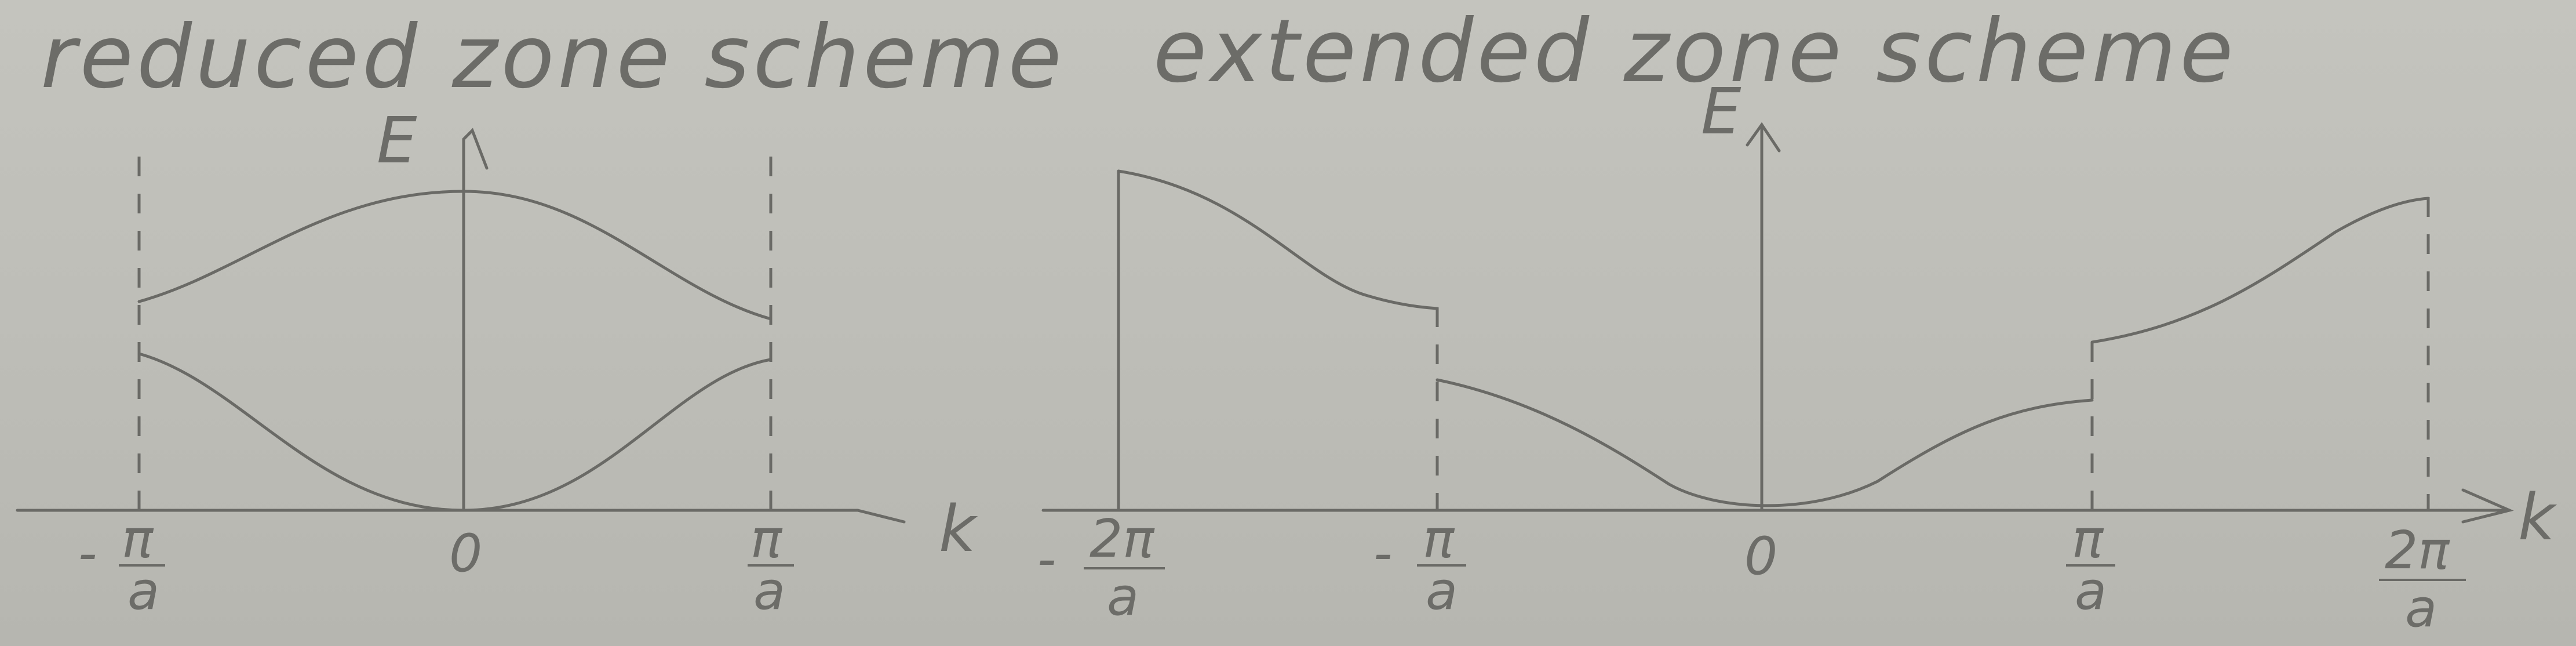  I want to click on extended-e-arrow, so click(1763, 137).